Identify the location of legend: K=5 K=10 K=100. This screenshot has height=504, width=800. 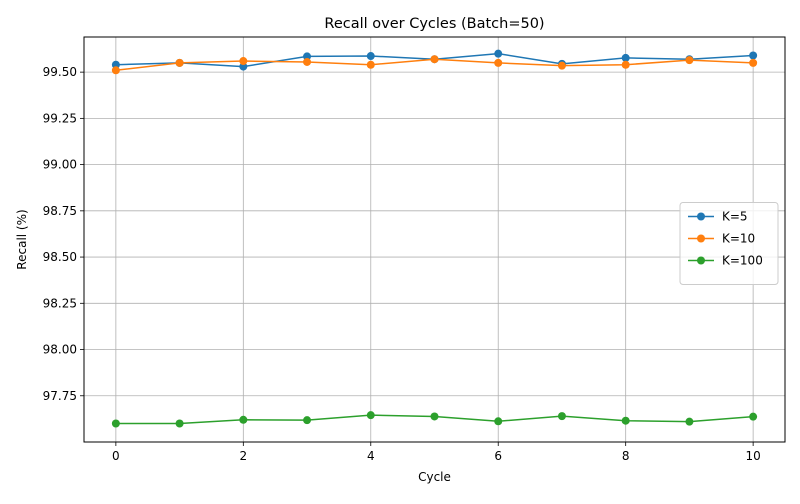
(729, 243).